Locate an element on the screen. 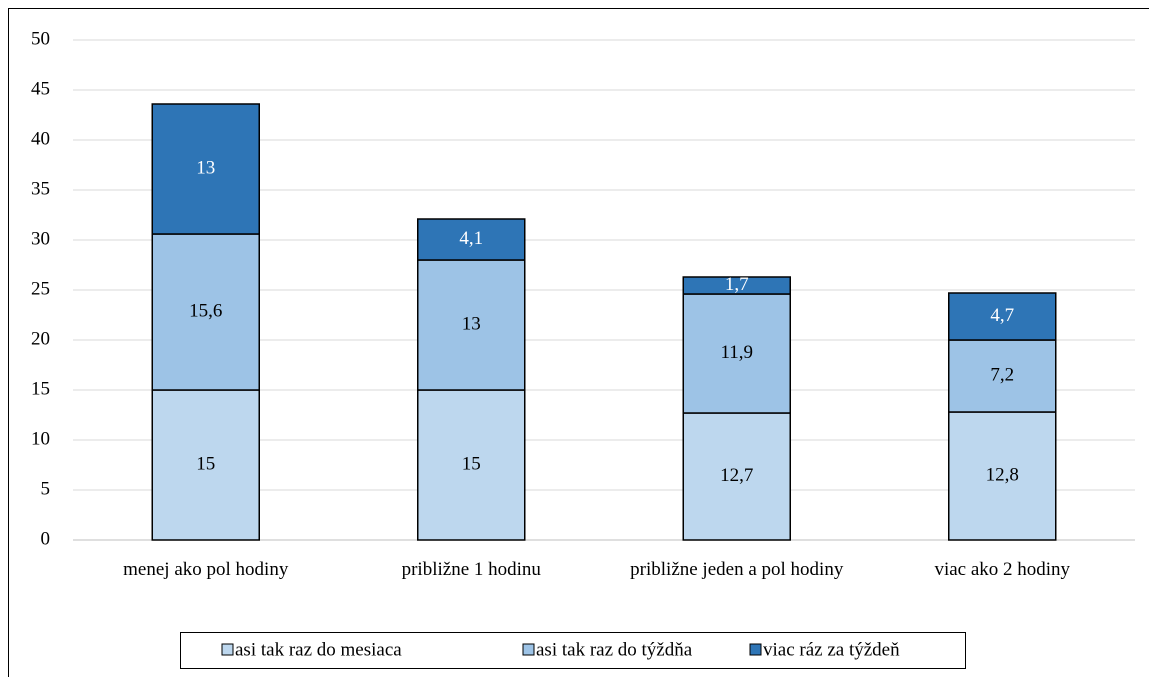 This screenshot has height=677, width=1149. y-tick-label: 20 is located at coordinates (40, 338).